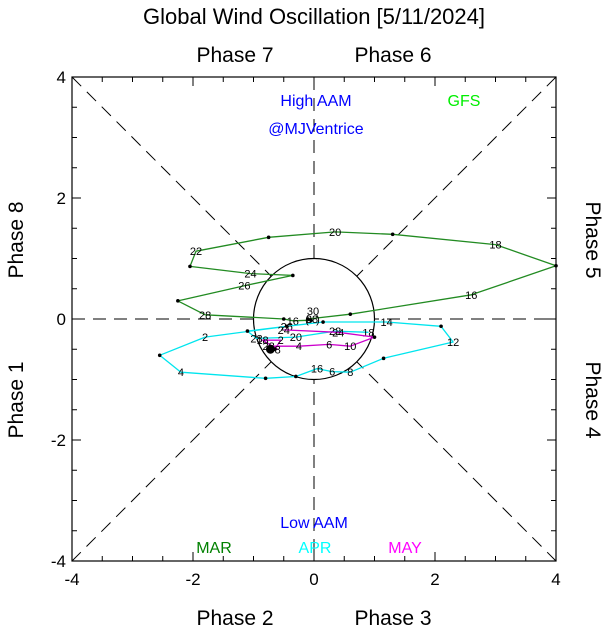 Image resolution: width=609 pixels, height=633 pixels. Describe the element at coordinates (205, 338) in the screenshot. I see `point-label-apr: 2` at that location.